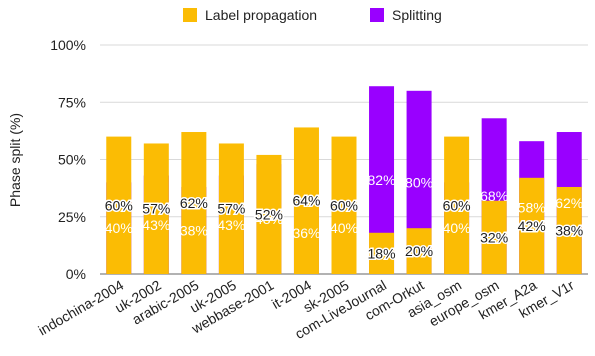 The height and width of the screenshot is (356, 595). I want to click on legend: Label propagation Splitting, so click(312, 15).